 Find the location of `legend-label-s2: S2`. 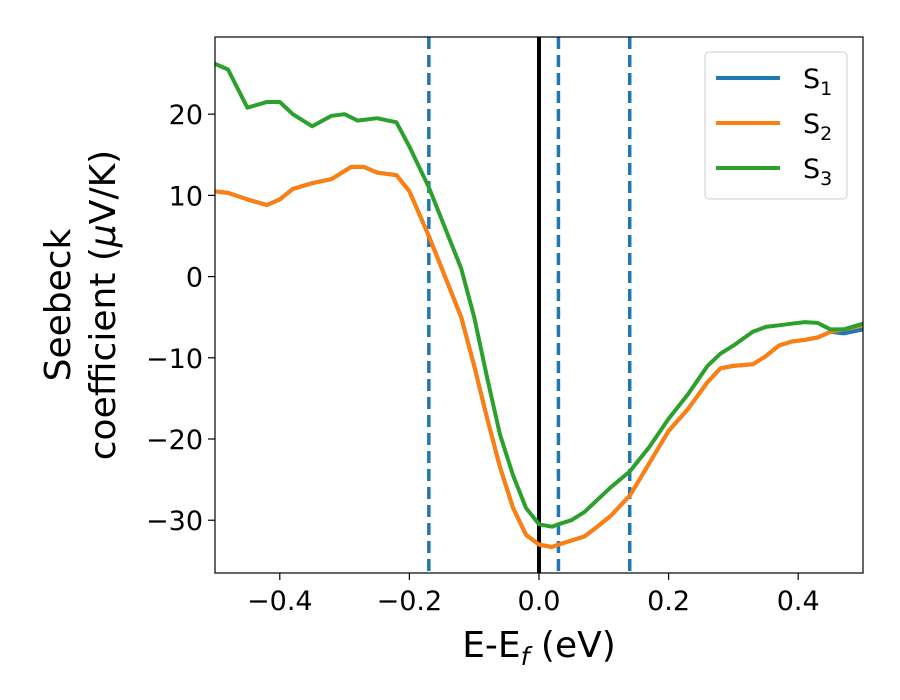

legend-label-s2: S2 is located at coordinates (817, 127).